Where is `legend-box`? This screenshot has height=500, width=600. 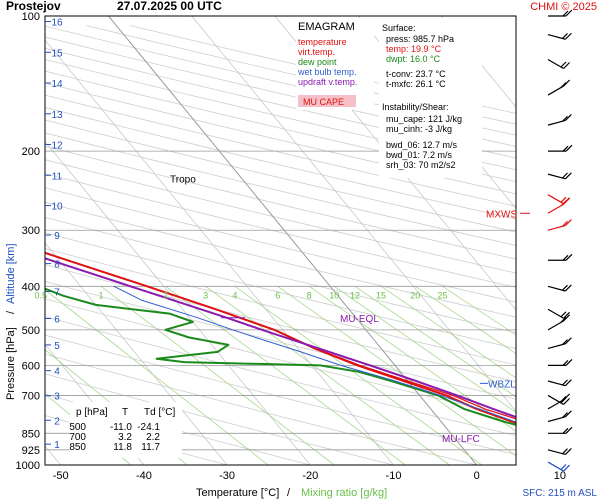 legend-box is located at coordinates (335, 64).